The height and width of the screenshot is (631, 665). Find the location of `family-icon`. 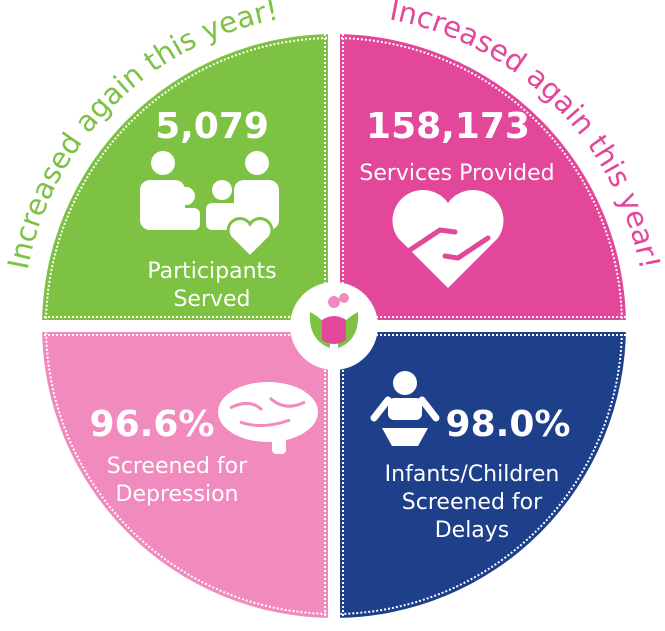

family-icon is located at coordinates (209, 205).